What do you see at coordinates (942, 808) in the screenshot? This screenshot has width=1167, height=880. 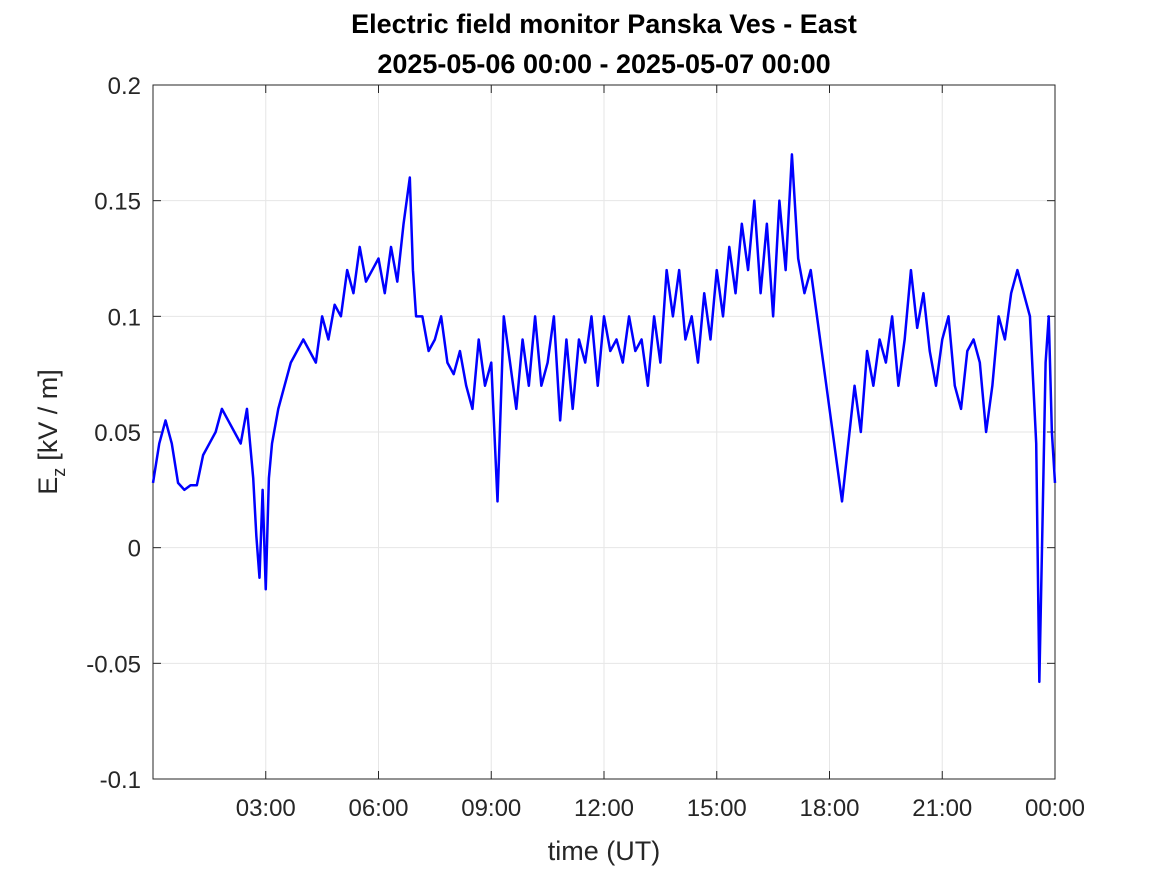 I see `x-tick-label: 21:00` at bounding box center [942, 808].